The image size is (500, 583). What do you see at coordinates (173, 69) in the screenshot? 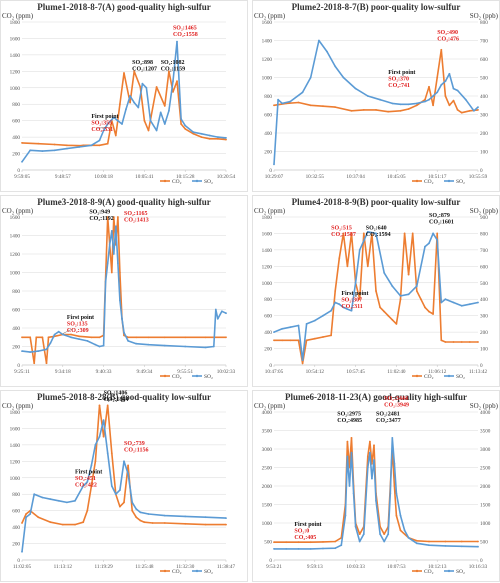
I see `annotation-text: CO₂:1159` at bounding box center [173, 69].